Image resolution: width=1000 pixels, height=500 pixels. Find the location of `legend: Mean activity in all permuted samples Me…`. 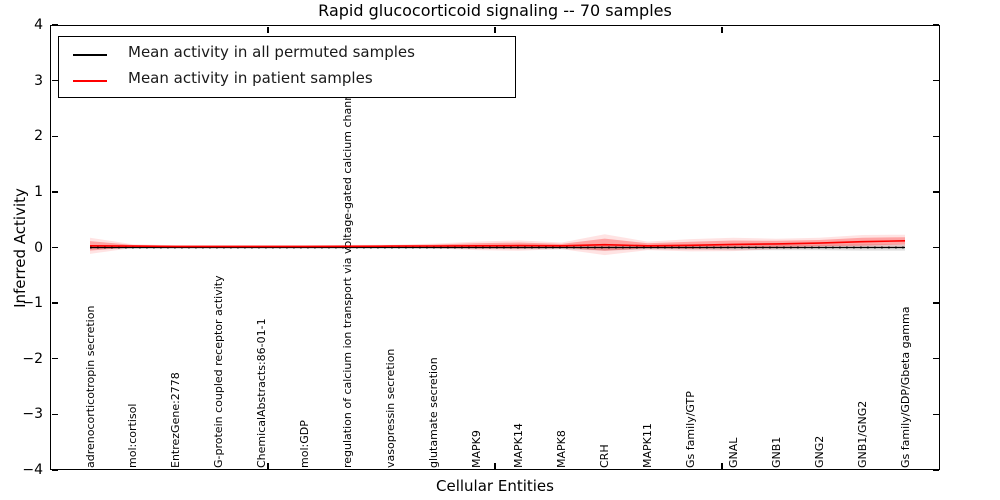

legend: Mean activity in all permuted samples Me… is located at coordinates (287, 67).